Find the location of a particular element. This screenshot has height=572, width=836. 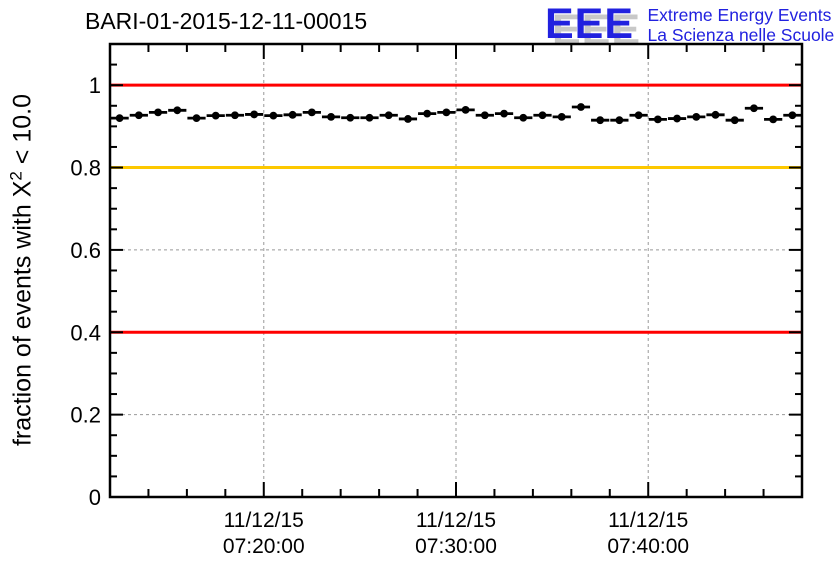

y-tick-label: 0.8 is located at coordinates (85, 168).